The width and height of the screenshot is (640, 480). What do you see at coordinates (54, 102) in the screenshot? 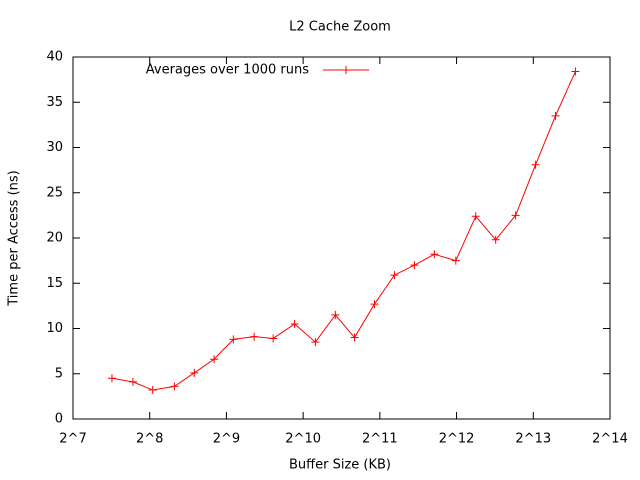
I see `y-tick-label: 35` at bounding box center [54, 102].